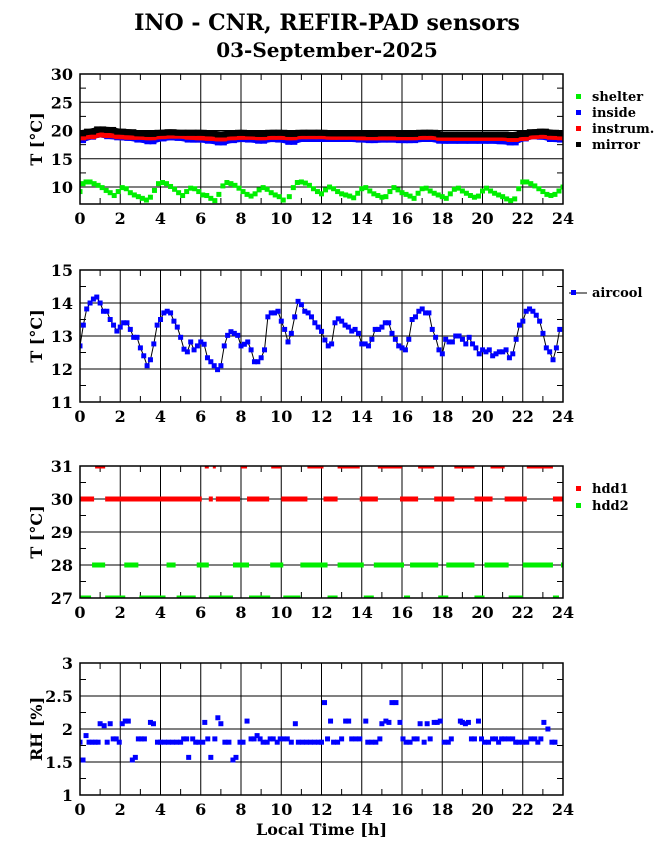 Image resolution: width=655 pixels, height=860 pixels. I want to click on x-tick-label: 16, so click(402, 612).